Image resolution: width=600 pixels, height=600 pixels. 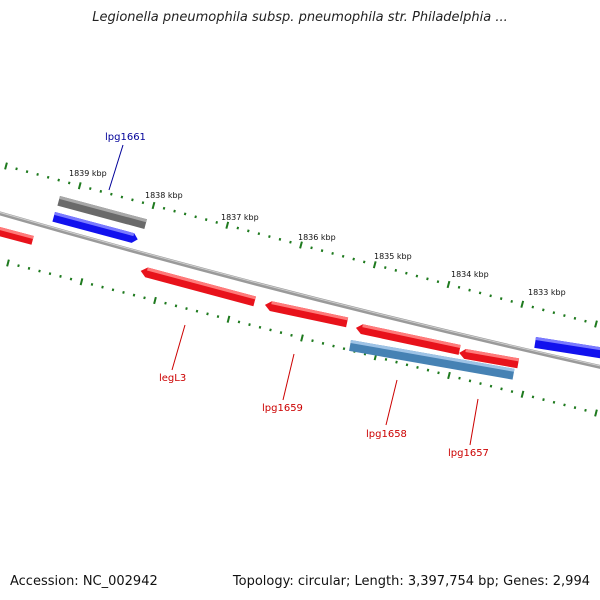 What do you see at coordinates (282, 408) in the screenshot?
I see `label-lpg1659: lpg1659` at bounding box center [282, 408].